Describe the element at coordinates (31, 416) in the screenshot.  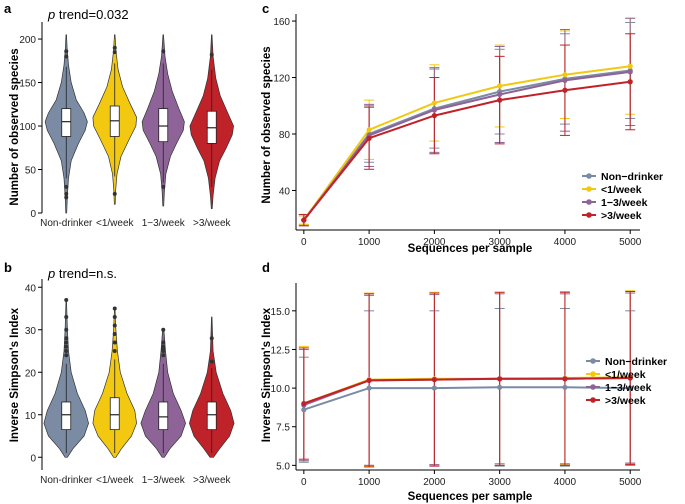
I see `y-tick-label: 10` at that location.